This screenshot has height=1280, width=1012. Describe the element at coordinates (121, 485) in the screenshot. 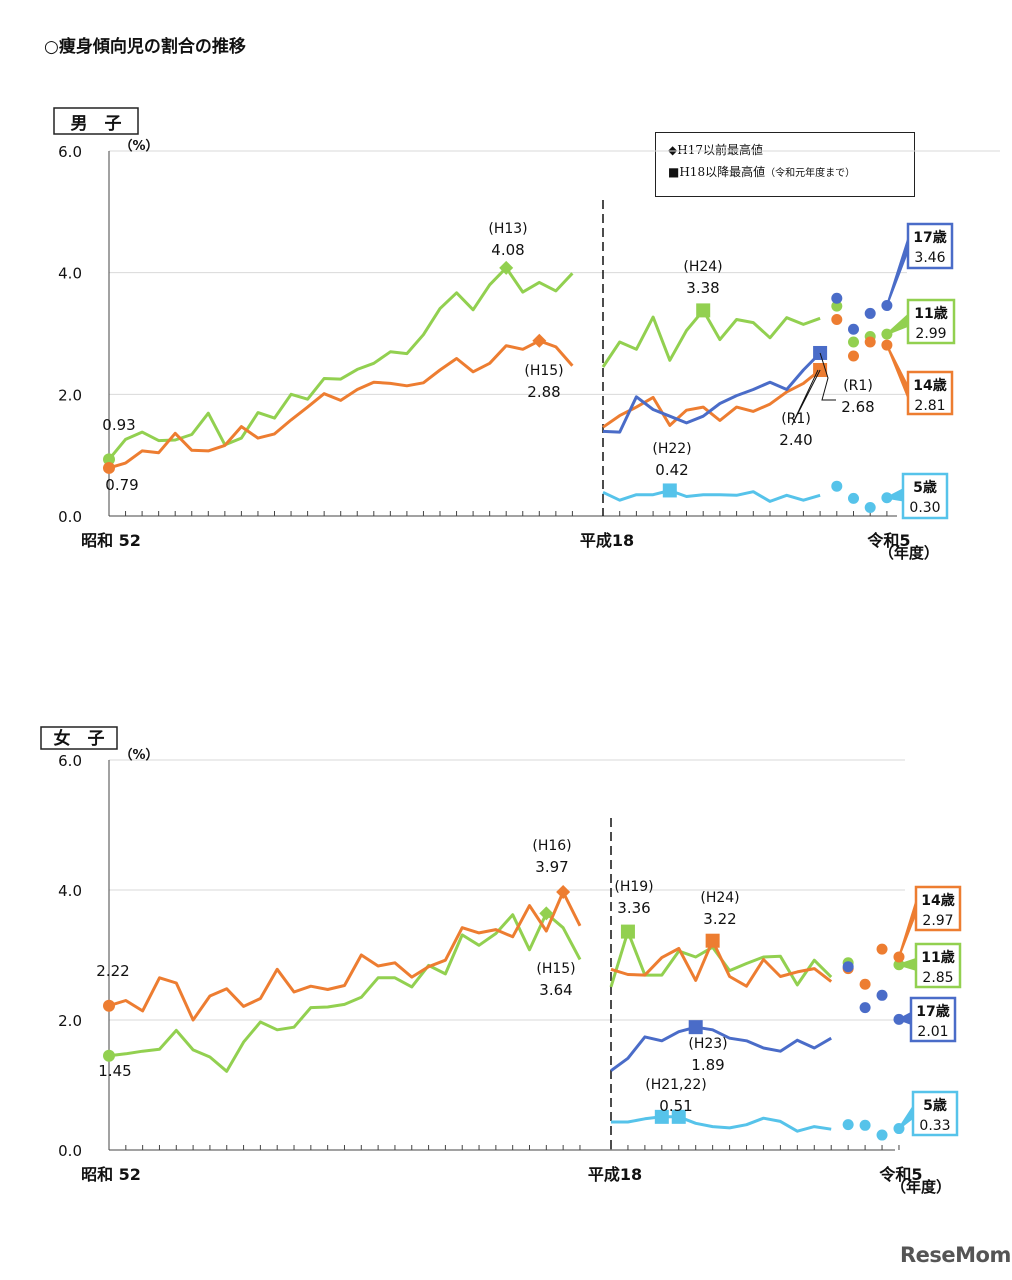

I see `annotation-value: 0.79` at that location.